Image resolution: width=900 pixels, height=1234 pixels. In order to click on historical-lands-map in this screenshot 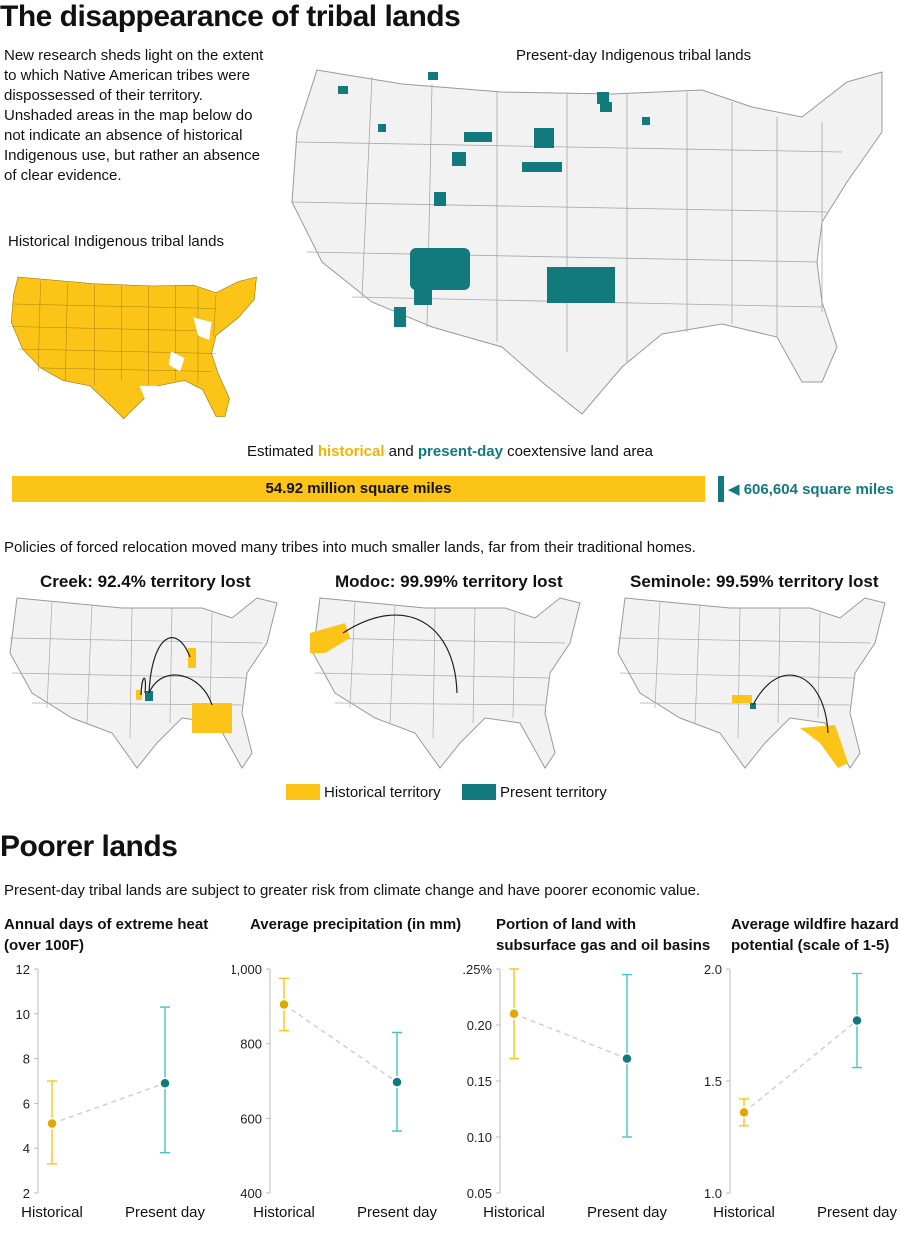, I will do `click(133, 348)`.